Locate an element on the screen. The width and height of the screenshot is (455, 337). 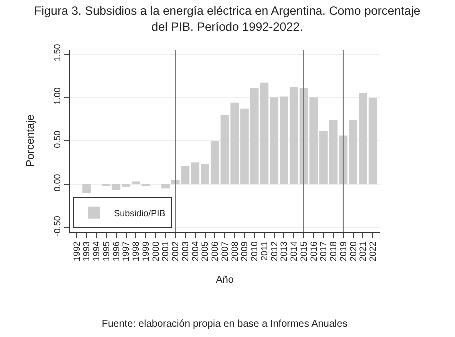
x-tick-label: 2009 is located at coordinates (245, 252).